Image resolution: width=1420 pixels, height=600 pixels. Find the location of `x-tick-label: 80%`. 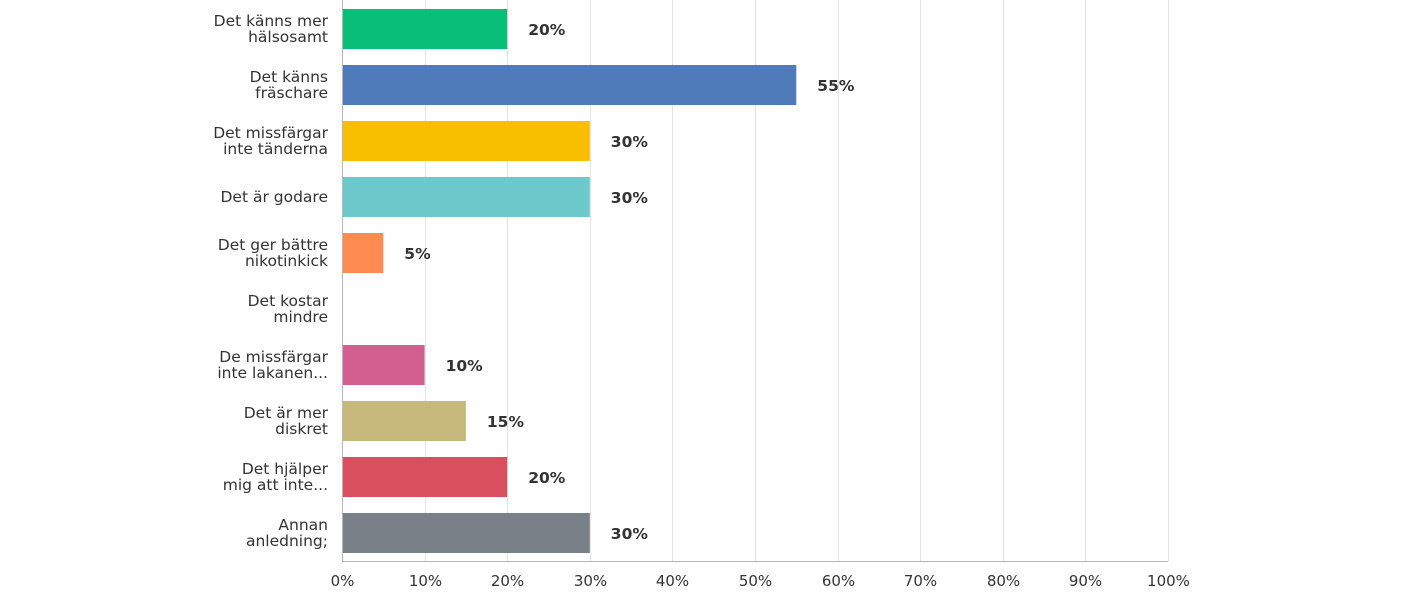

x-tick-label: 80% is located at coordinates (1003, 581).